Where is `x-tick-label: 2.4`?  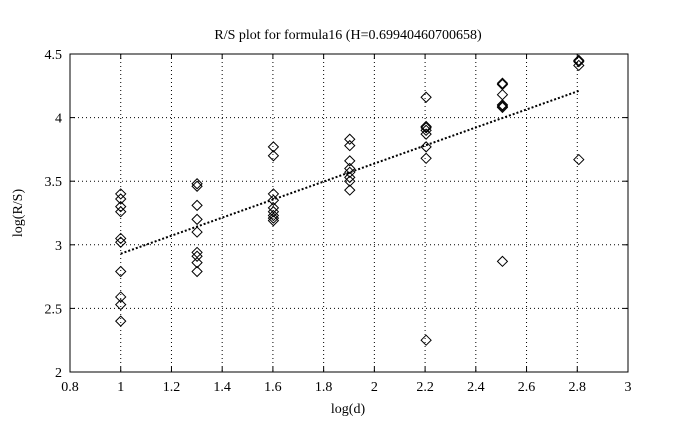
x-tick-label: 2.4 is located at coordinates (476, 387).